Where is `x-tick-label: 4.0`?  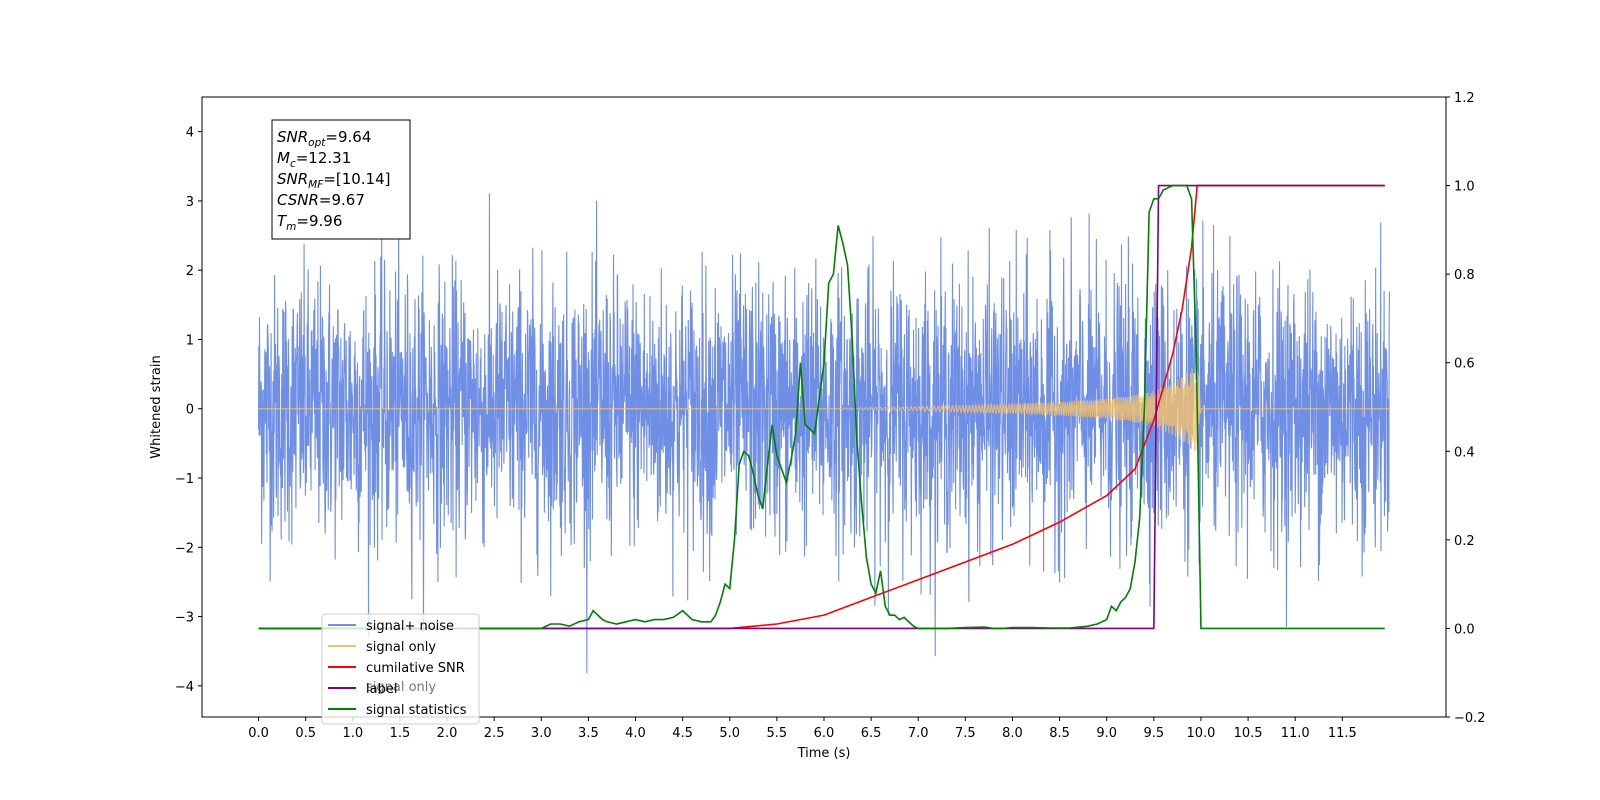 x-tick-label: 4.0 is located at coordinates (635, 733).